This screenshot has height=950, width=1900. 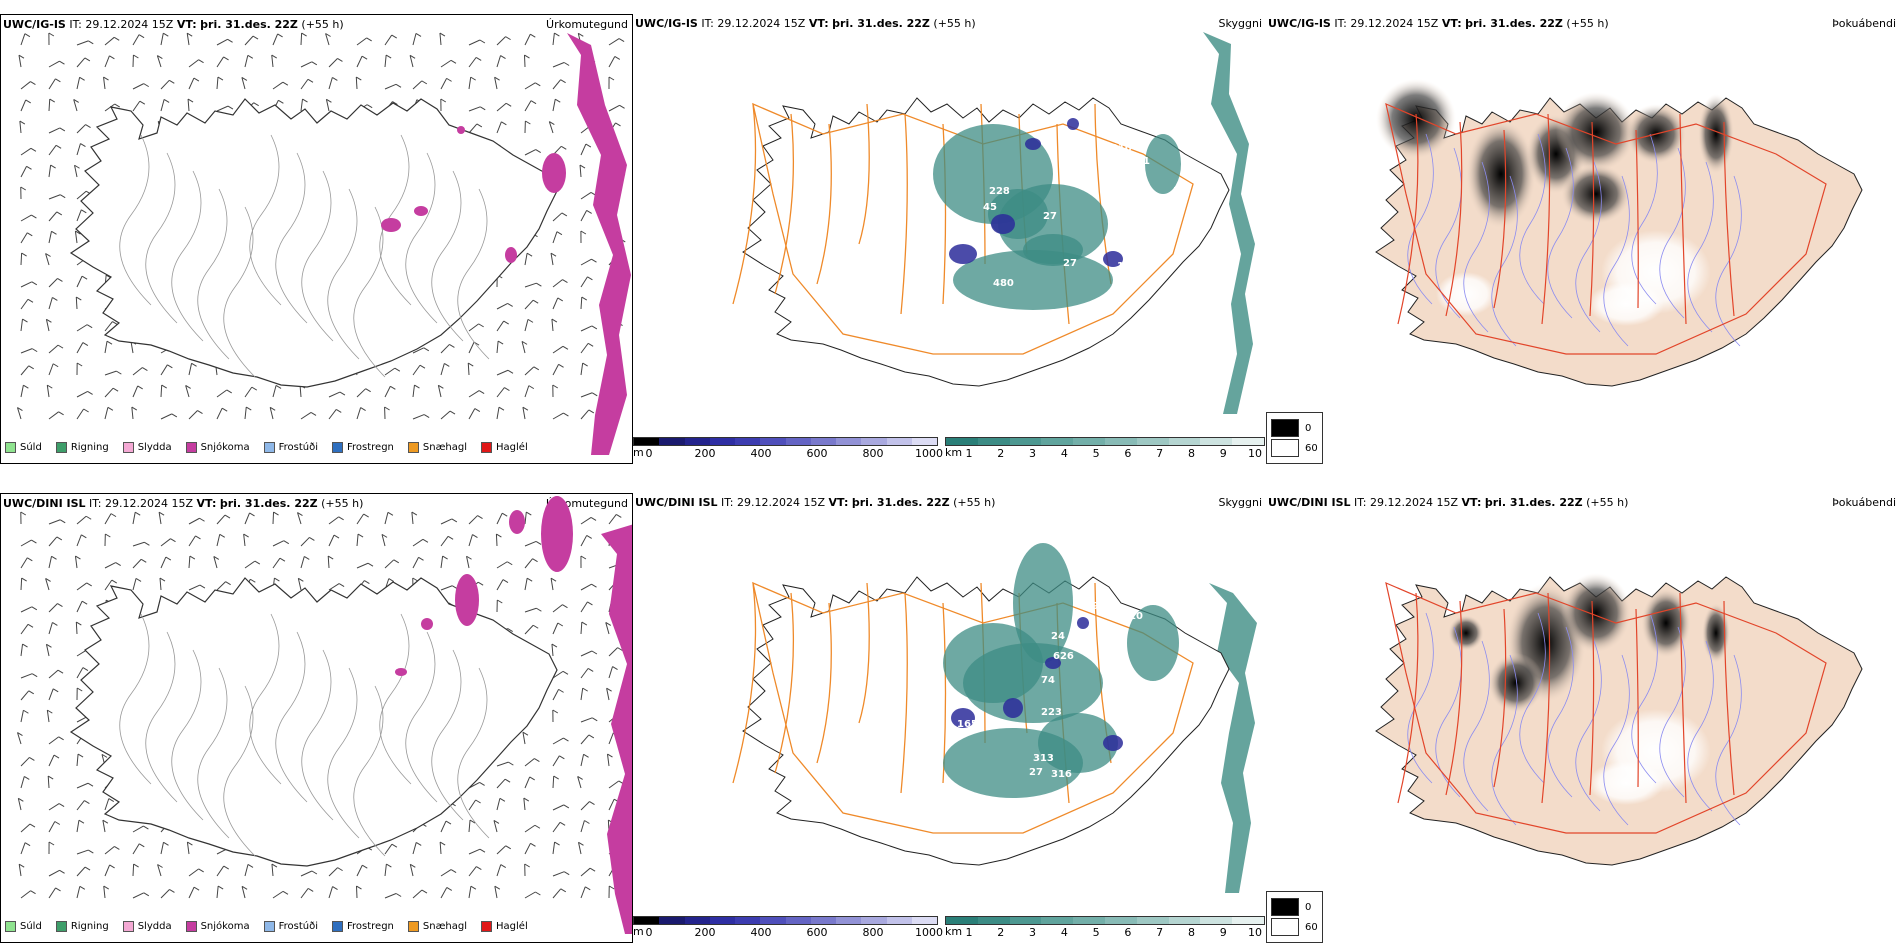 I want to click on legend-label: Súld, so click(x=31, y=447).